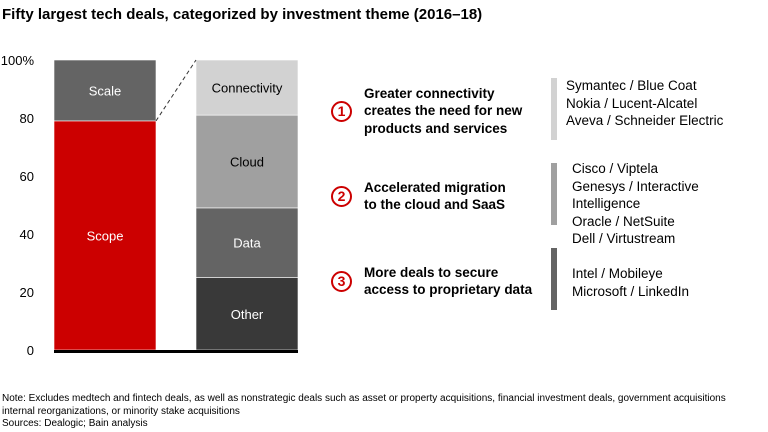 The width and height of the screenshot is (768, 432). Describe the element at coordinates (615, 168) in the screenshot. I see `deal-item: Cisco / Viptela` at that location.